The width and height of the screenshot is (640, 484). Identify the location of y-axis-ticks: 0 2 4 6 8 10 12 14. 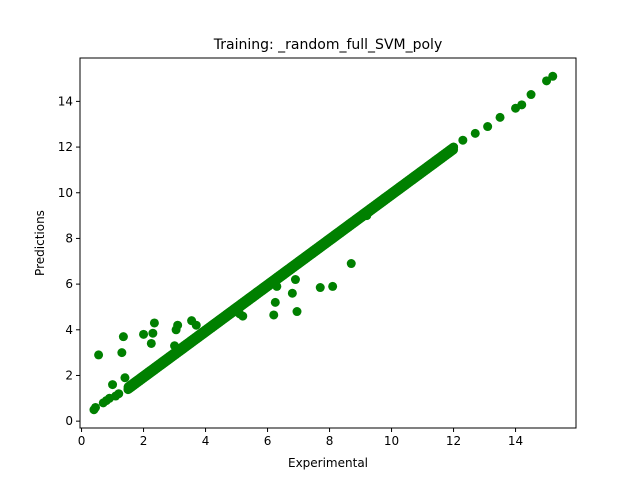
(69, 261).